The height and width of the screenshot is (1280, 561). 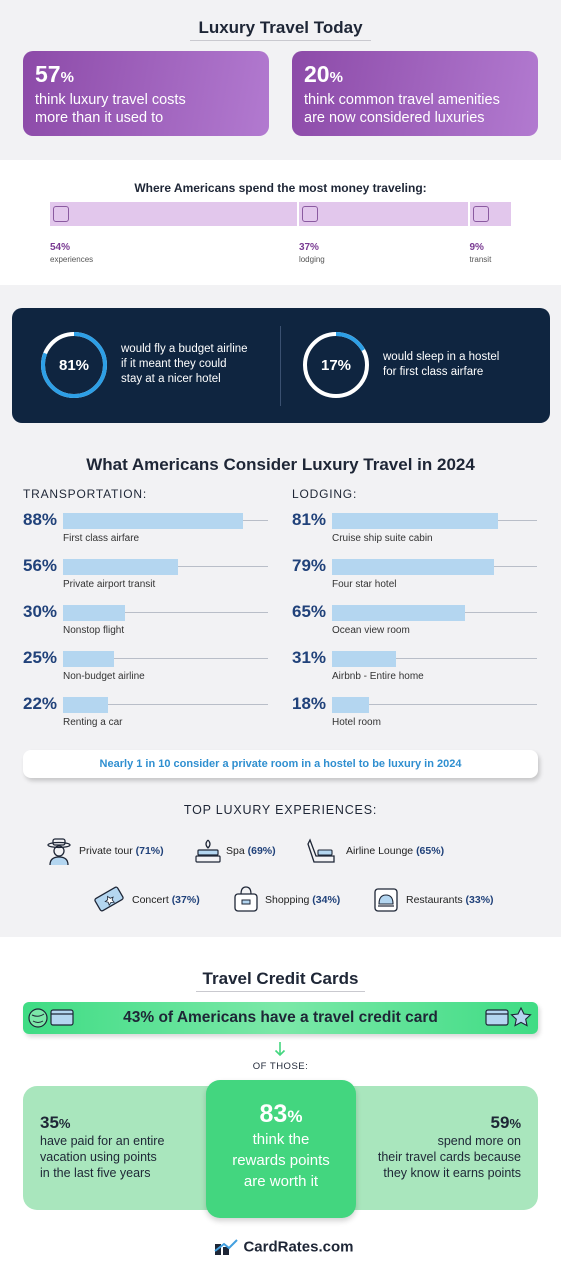 I want to click on section-title-luxury-travel-today: Luxury Travel Today, so click(x=280, y=27).